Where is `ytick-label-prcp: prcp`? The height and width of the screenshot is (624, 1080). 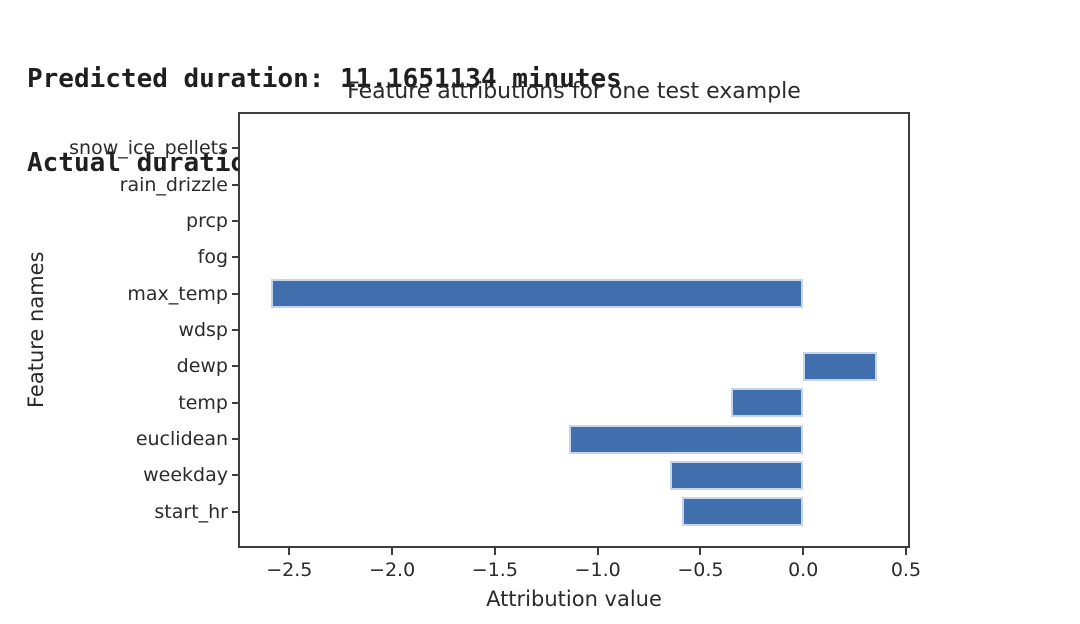
ytick-label-prcp: prcp is located at coordinates (207, 220).